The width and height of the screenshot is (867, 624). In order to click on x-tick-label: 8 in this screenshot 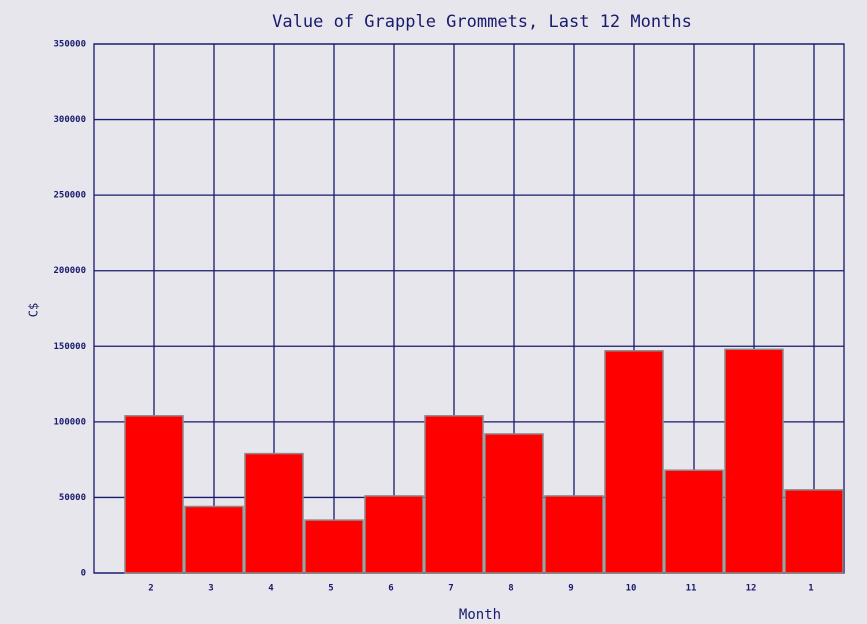, I will do `click(510, 589)`.